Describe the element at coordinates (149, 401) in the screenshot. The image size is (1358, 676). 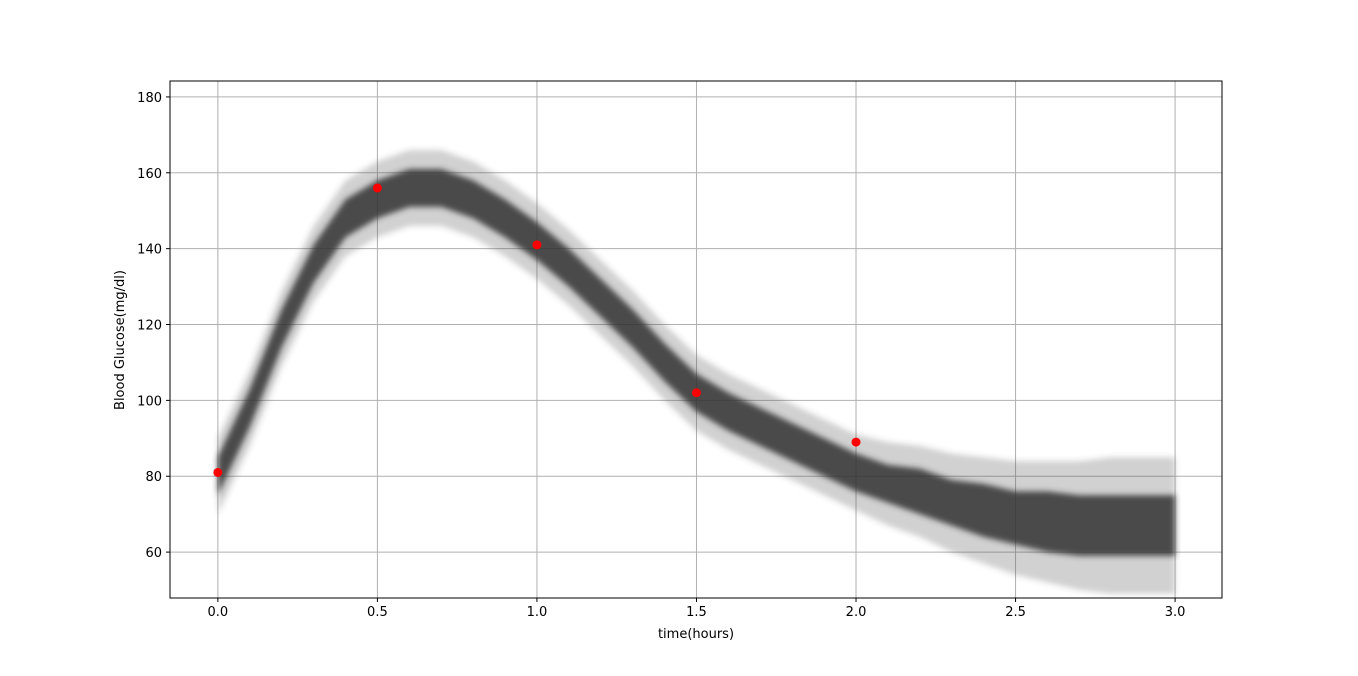
I see `y-tick-label: 100` at that location.